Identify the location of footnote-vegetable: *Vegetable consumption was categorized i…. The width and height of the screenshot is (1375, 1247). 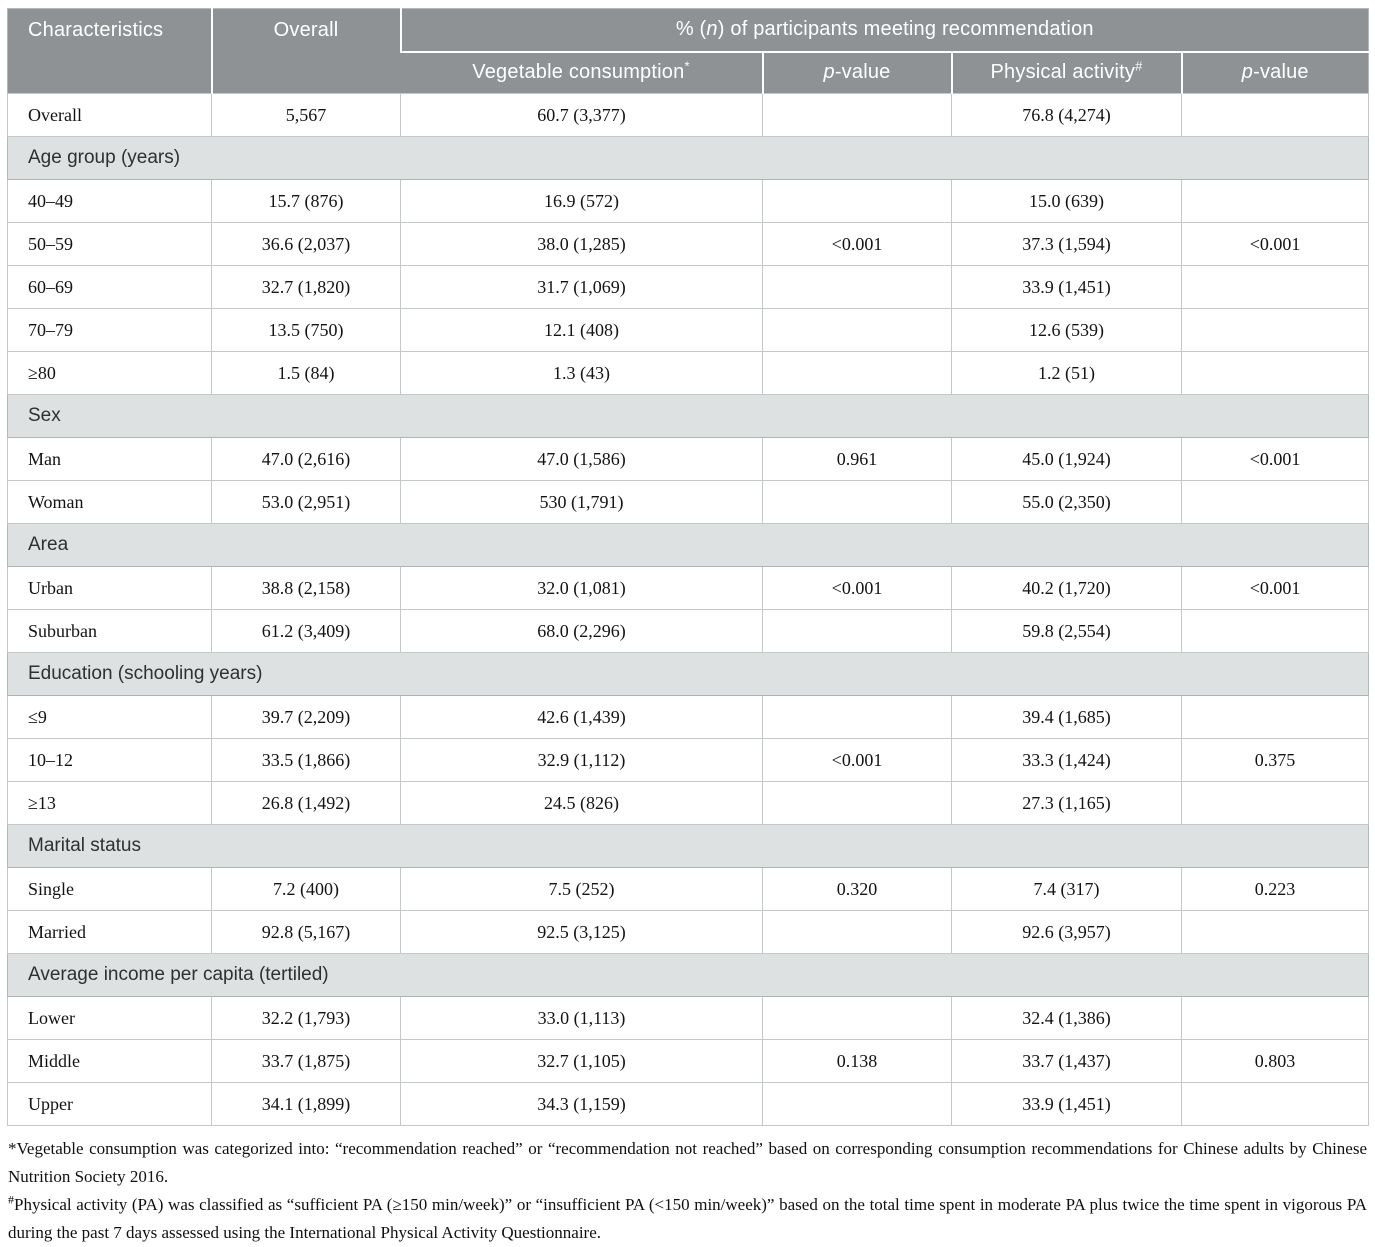
(687, 1163).